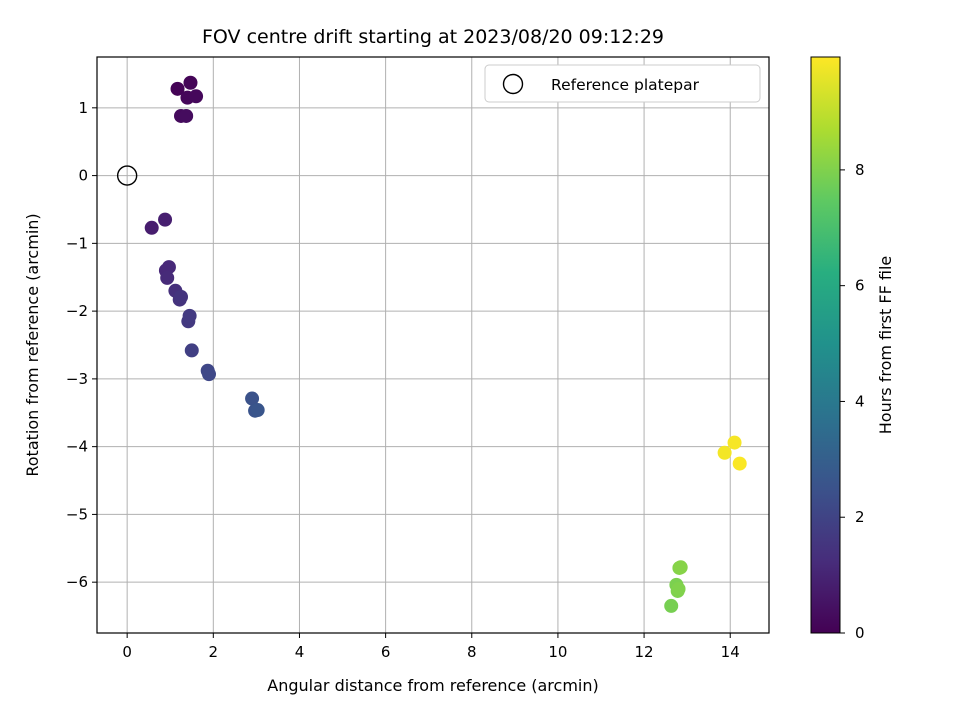  I want to click on x-axis-label: Angular distance from reference (arcmin), so click(432, 685).